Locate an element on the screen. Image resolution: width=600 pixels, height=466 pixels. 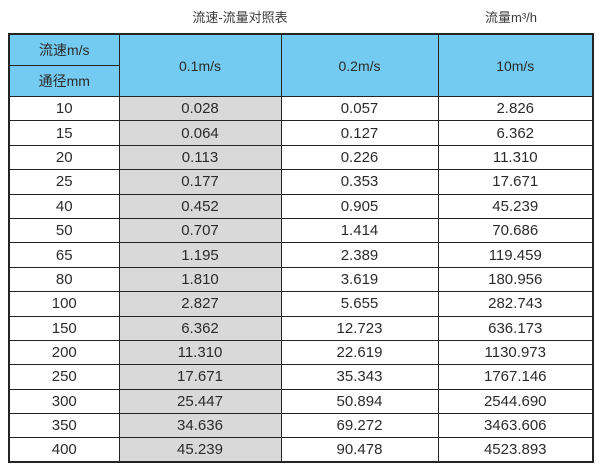
table-title: 流速-流量对照表 is located at coordinates (240, 17).